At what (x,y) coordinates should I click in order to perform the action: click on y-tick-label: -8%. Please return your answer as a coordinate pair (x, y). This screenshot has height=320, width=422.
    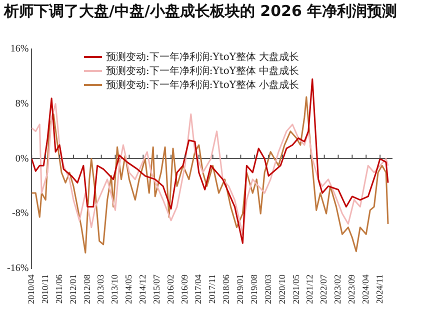
    Looking at the image, I should click on (20, 214).